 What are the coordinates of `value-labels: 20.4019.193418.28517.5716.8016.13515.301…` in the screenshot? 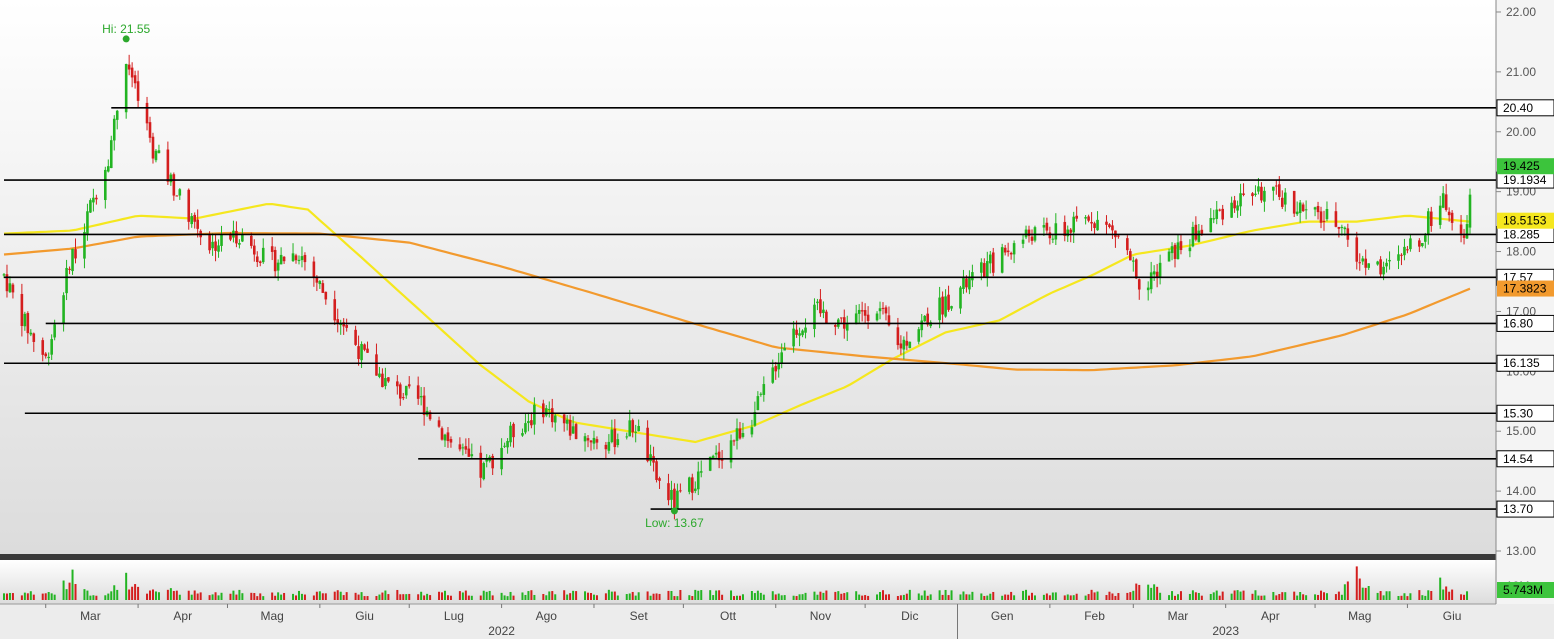 It's located at (1525, 348).